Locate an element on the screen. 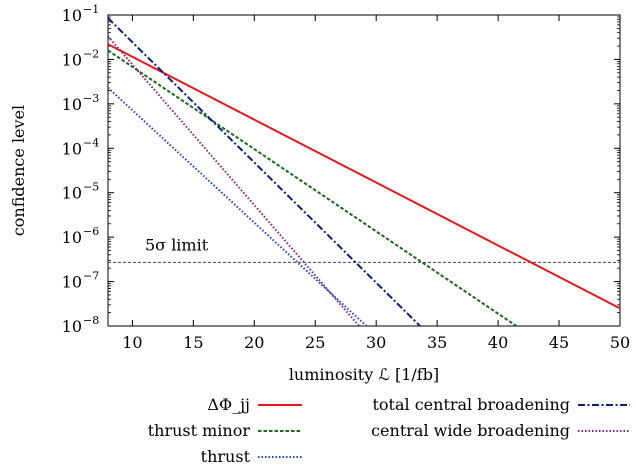  x-tick-label: 10 is located at coordinates (132, 342).